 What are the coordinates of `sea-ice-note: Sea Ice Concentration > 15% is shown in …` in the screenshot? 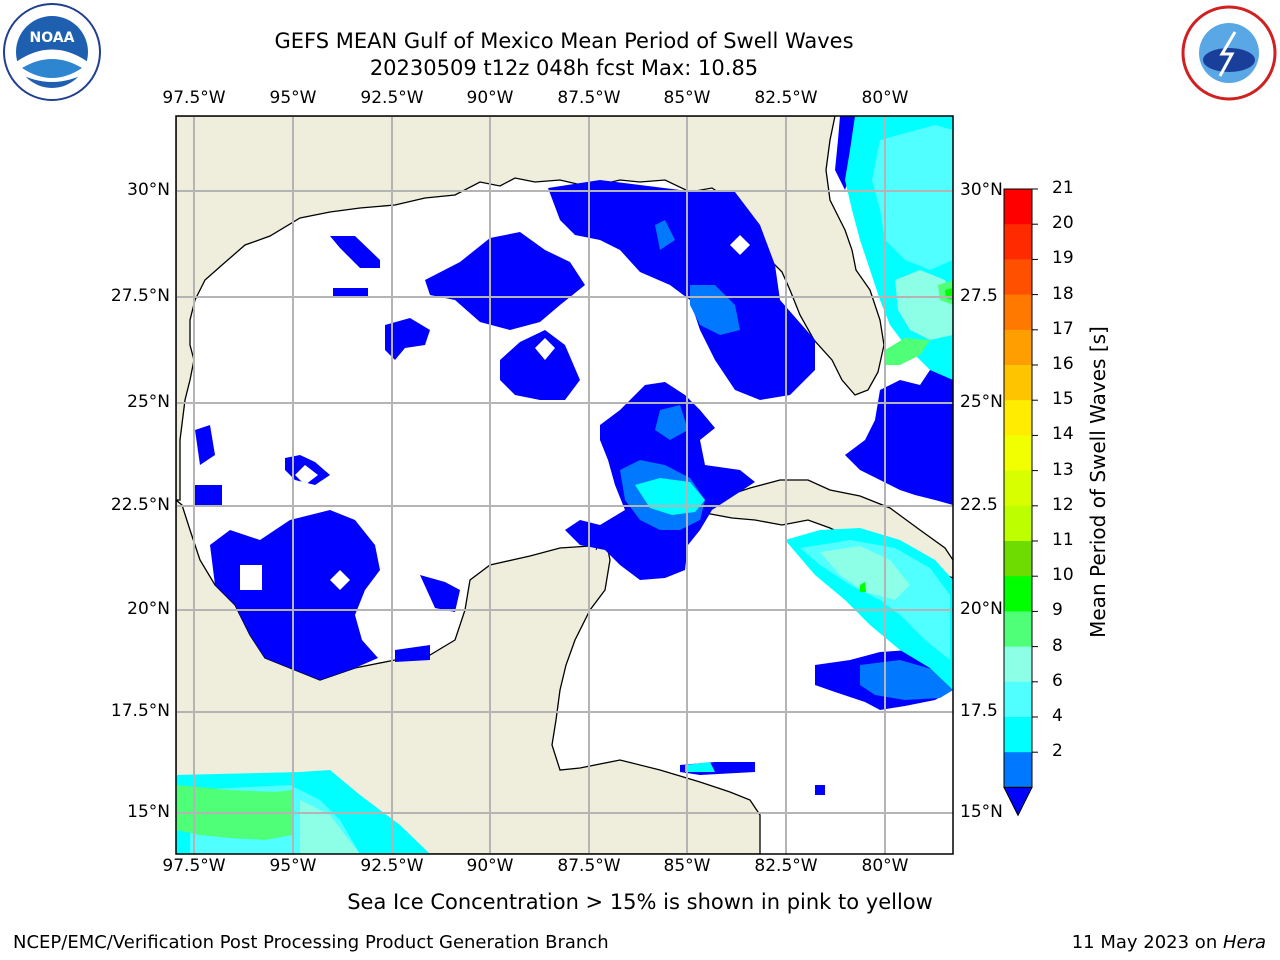 It's located at (640, 902).